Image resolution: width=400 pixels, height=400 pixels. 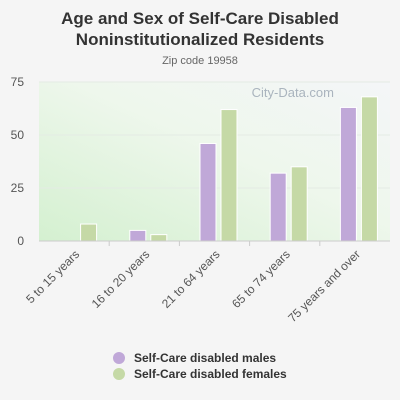 I want to click on legend-item-males: Self-Care disabled males, so click(x=200, y=358).